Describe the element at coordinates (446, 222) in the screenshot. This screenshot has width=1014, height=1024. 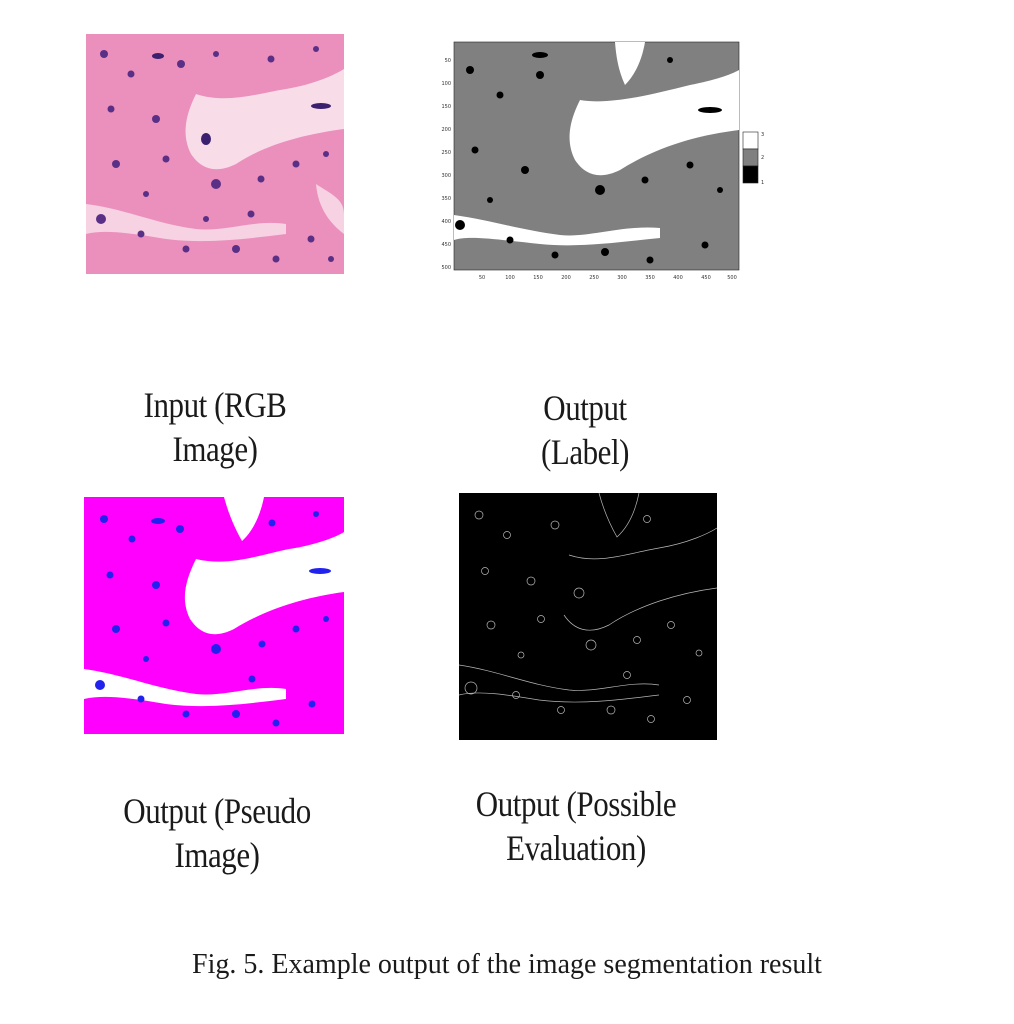
I see `y-tick-label: 400` at that location.